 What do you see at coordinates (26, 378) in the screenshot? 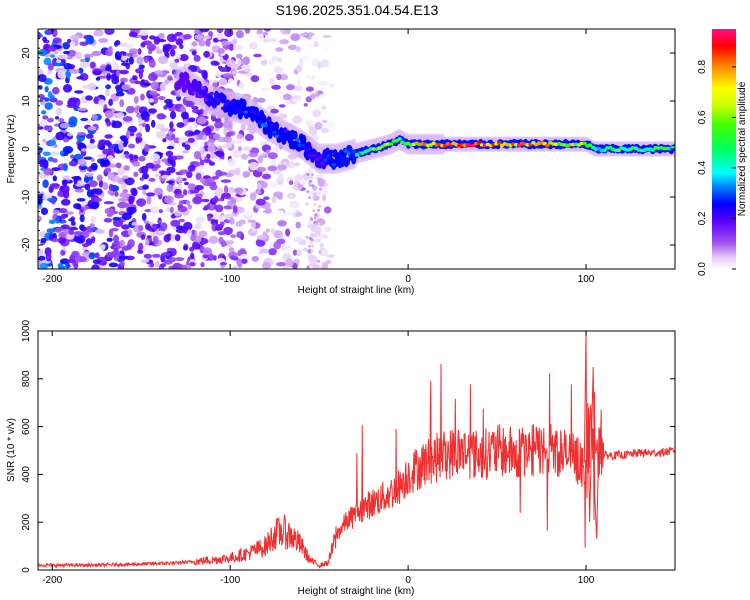
I see `snr-y-tick-label: 800` at bounding box center [26, 378].